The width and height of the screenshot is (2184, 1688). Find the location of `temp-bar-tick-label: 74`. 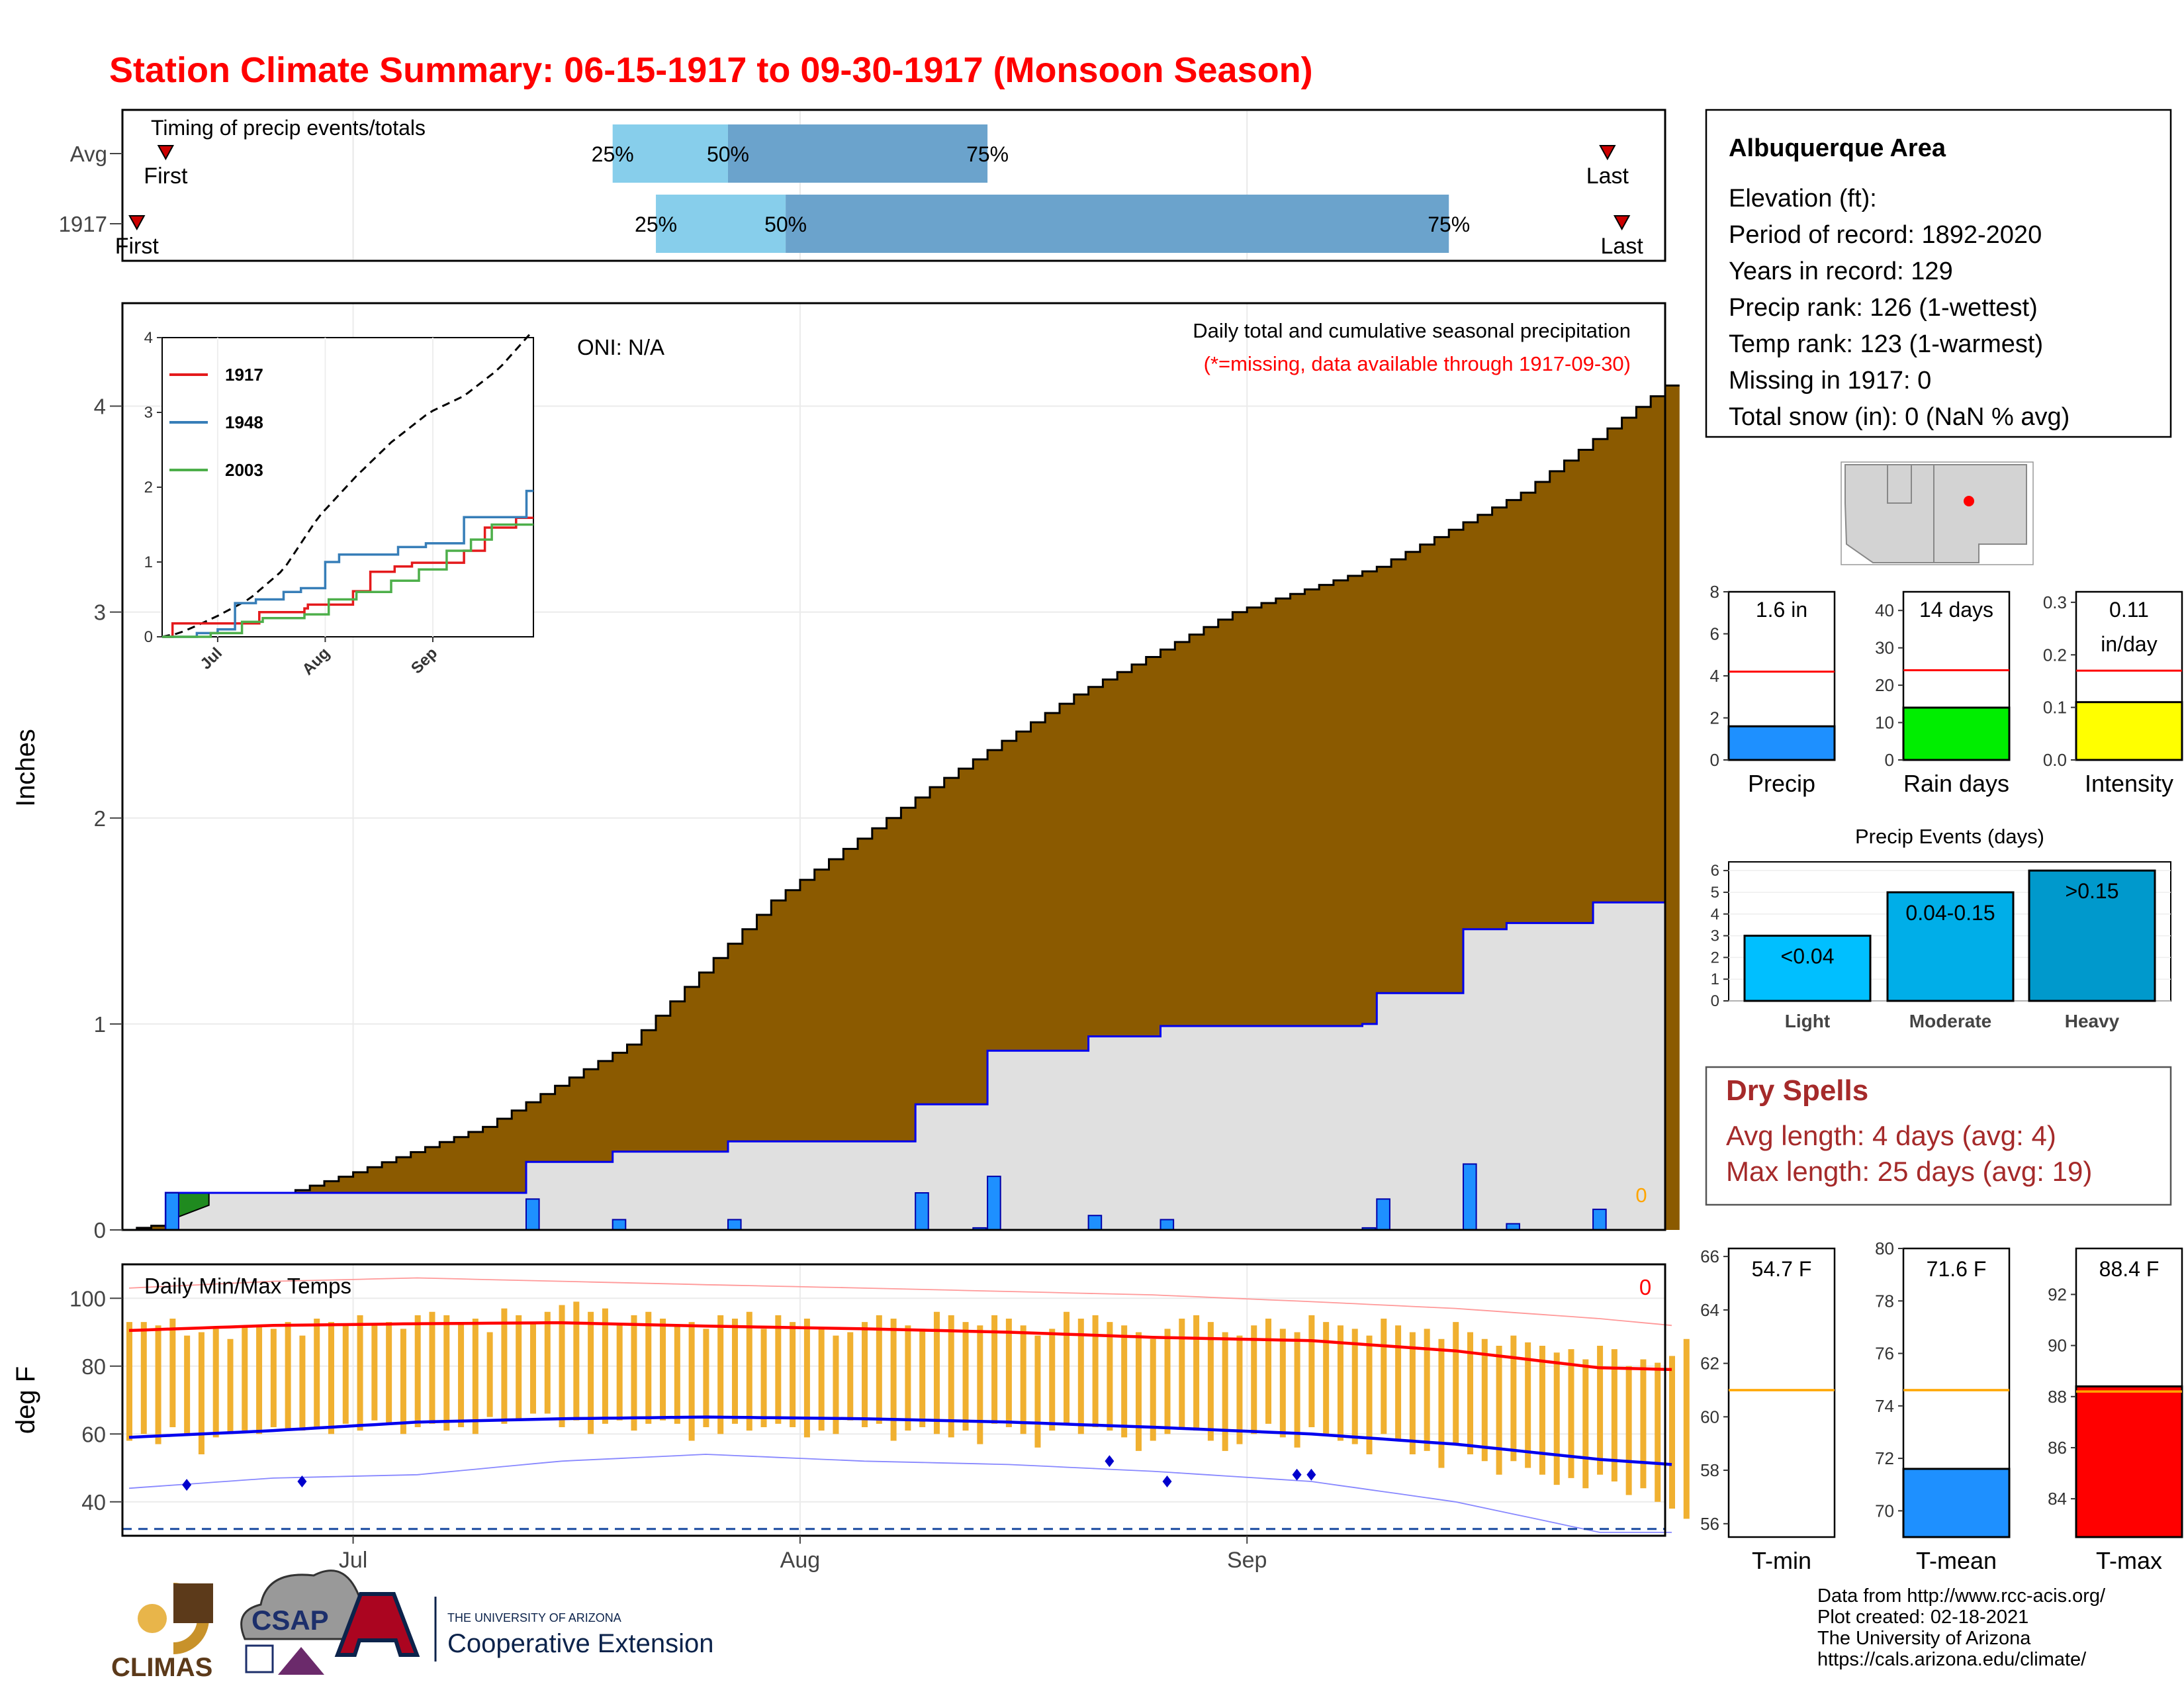

temp-bar-tick-label: 74 is located at coordinates (1885, 1406).